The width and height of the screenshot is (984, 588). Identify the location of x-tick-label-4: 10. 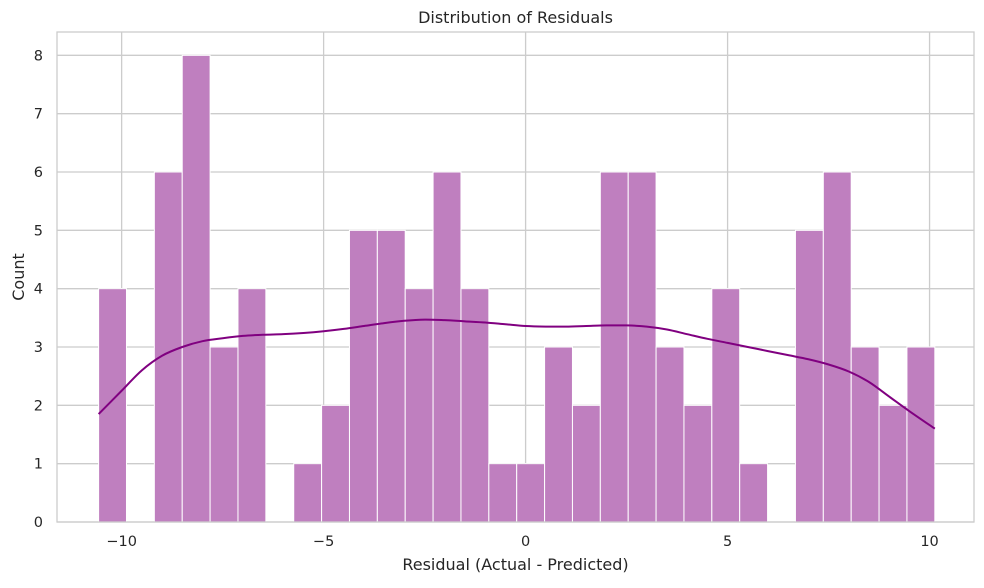
(929, 542).